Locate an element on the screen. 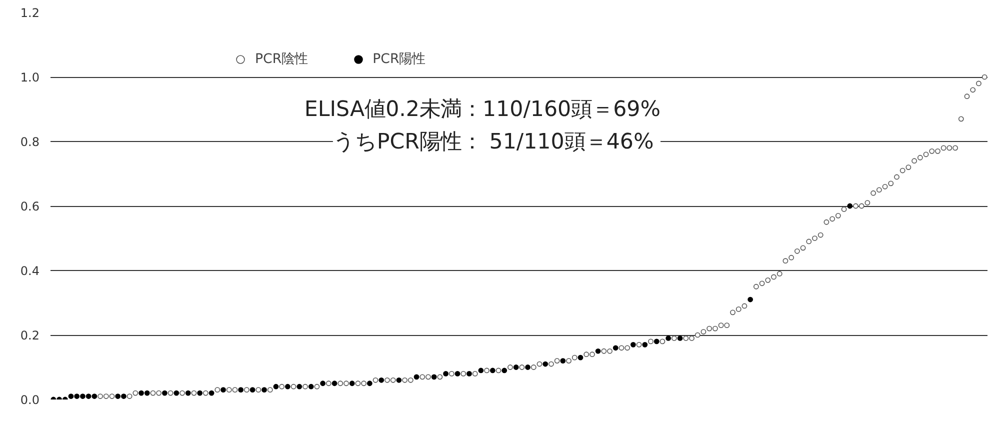  legend-label: PCR陰性 is located at coordinates (281, 59).